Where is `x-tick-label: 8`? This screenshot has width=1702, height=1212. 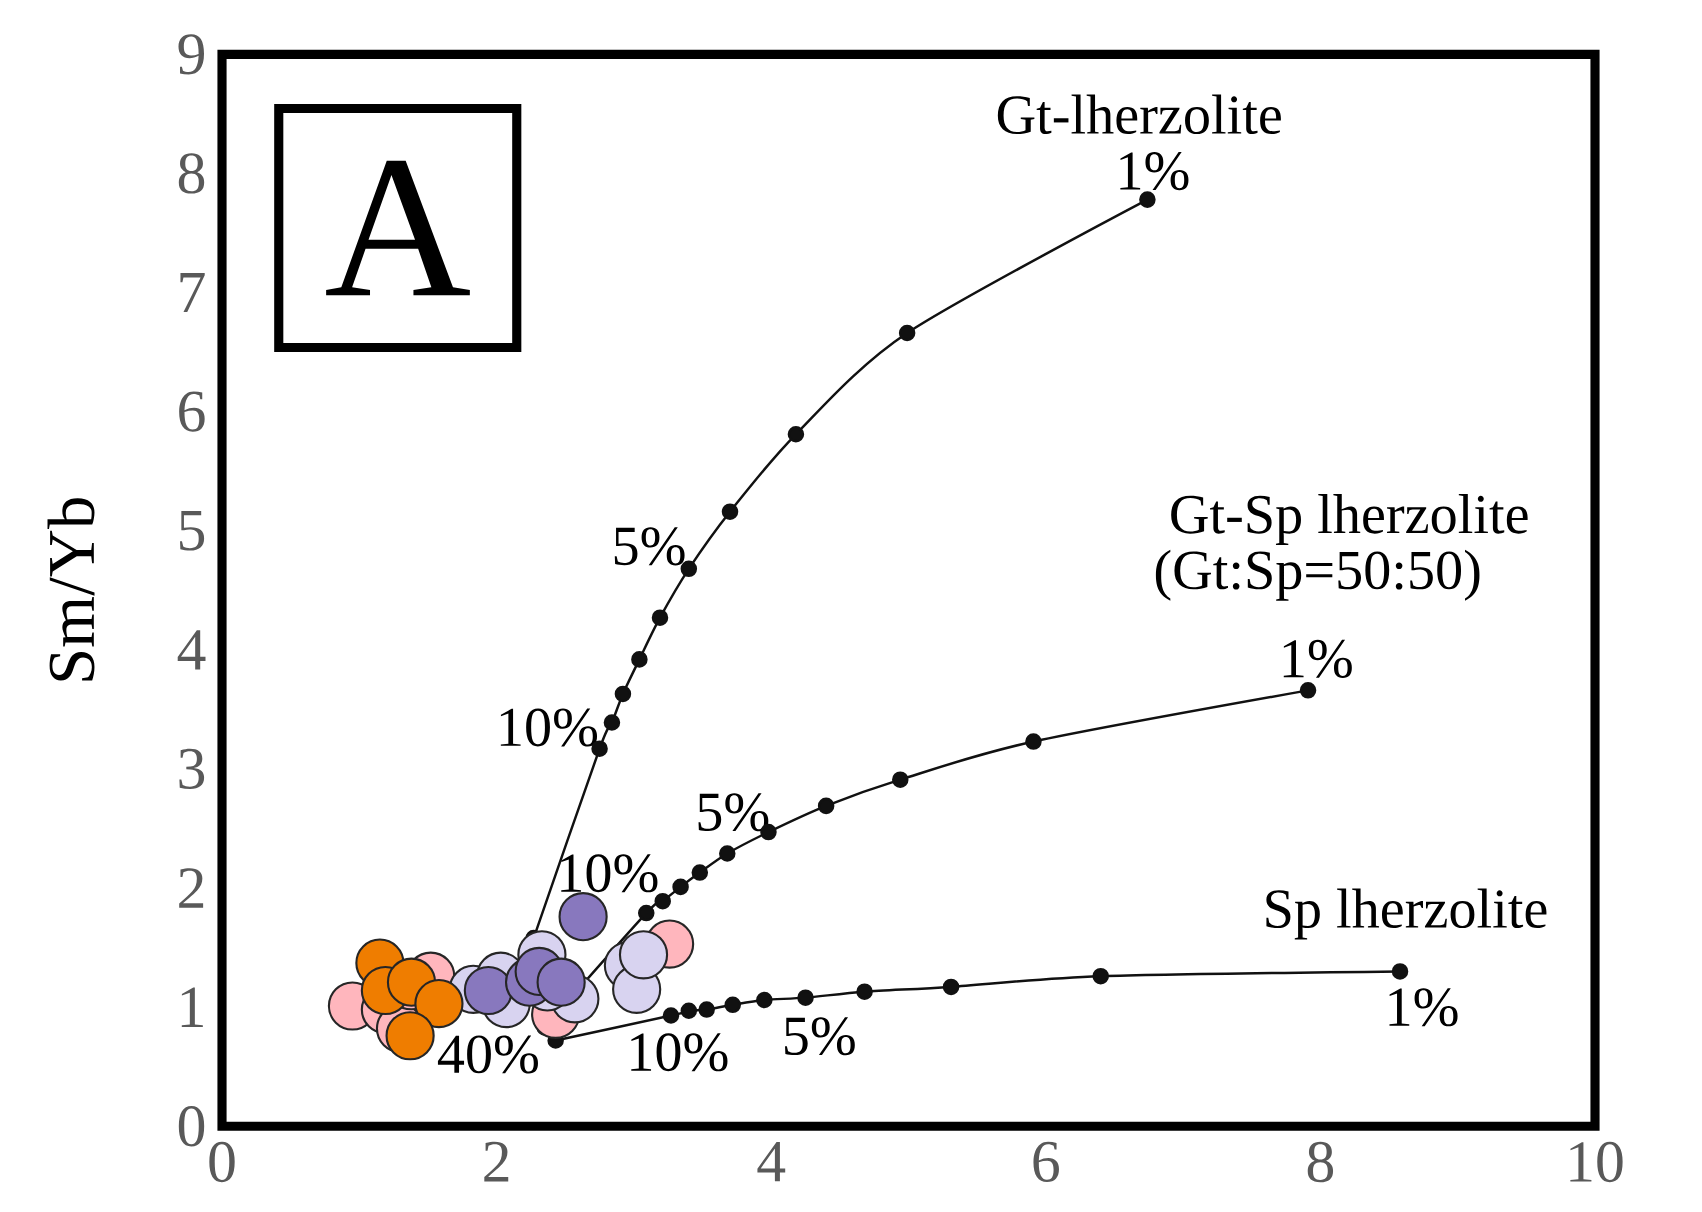 x-tick-label: 8 is located at coordinates (1320, 1162).